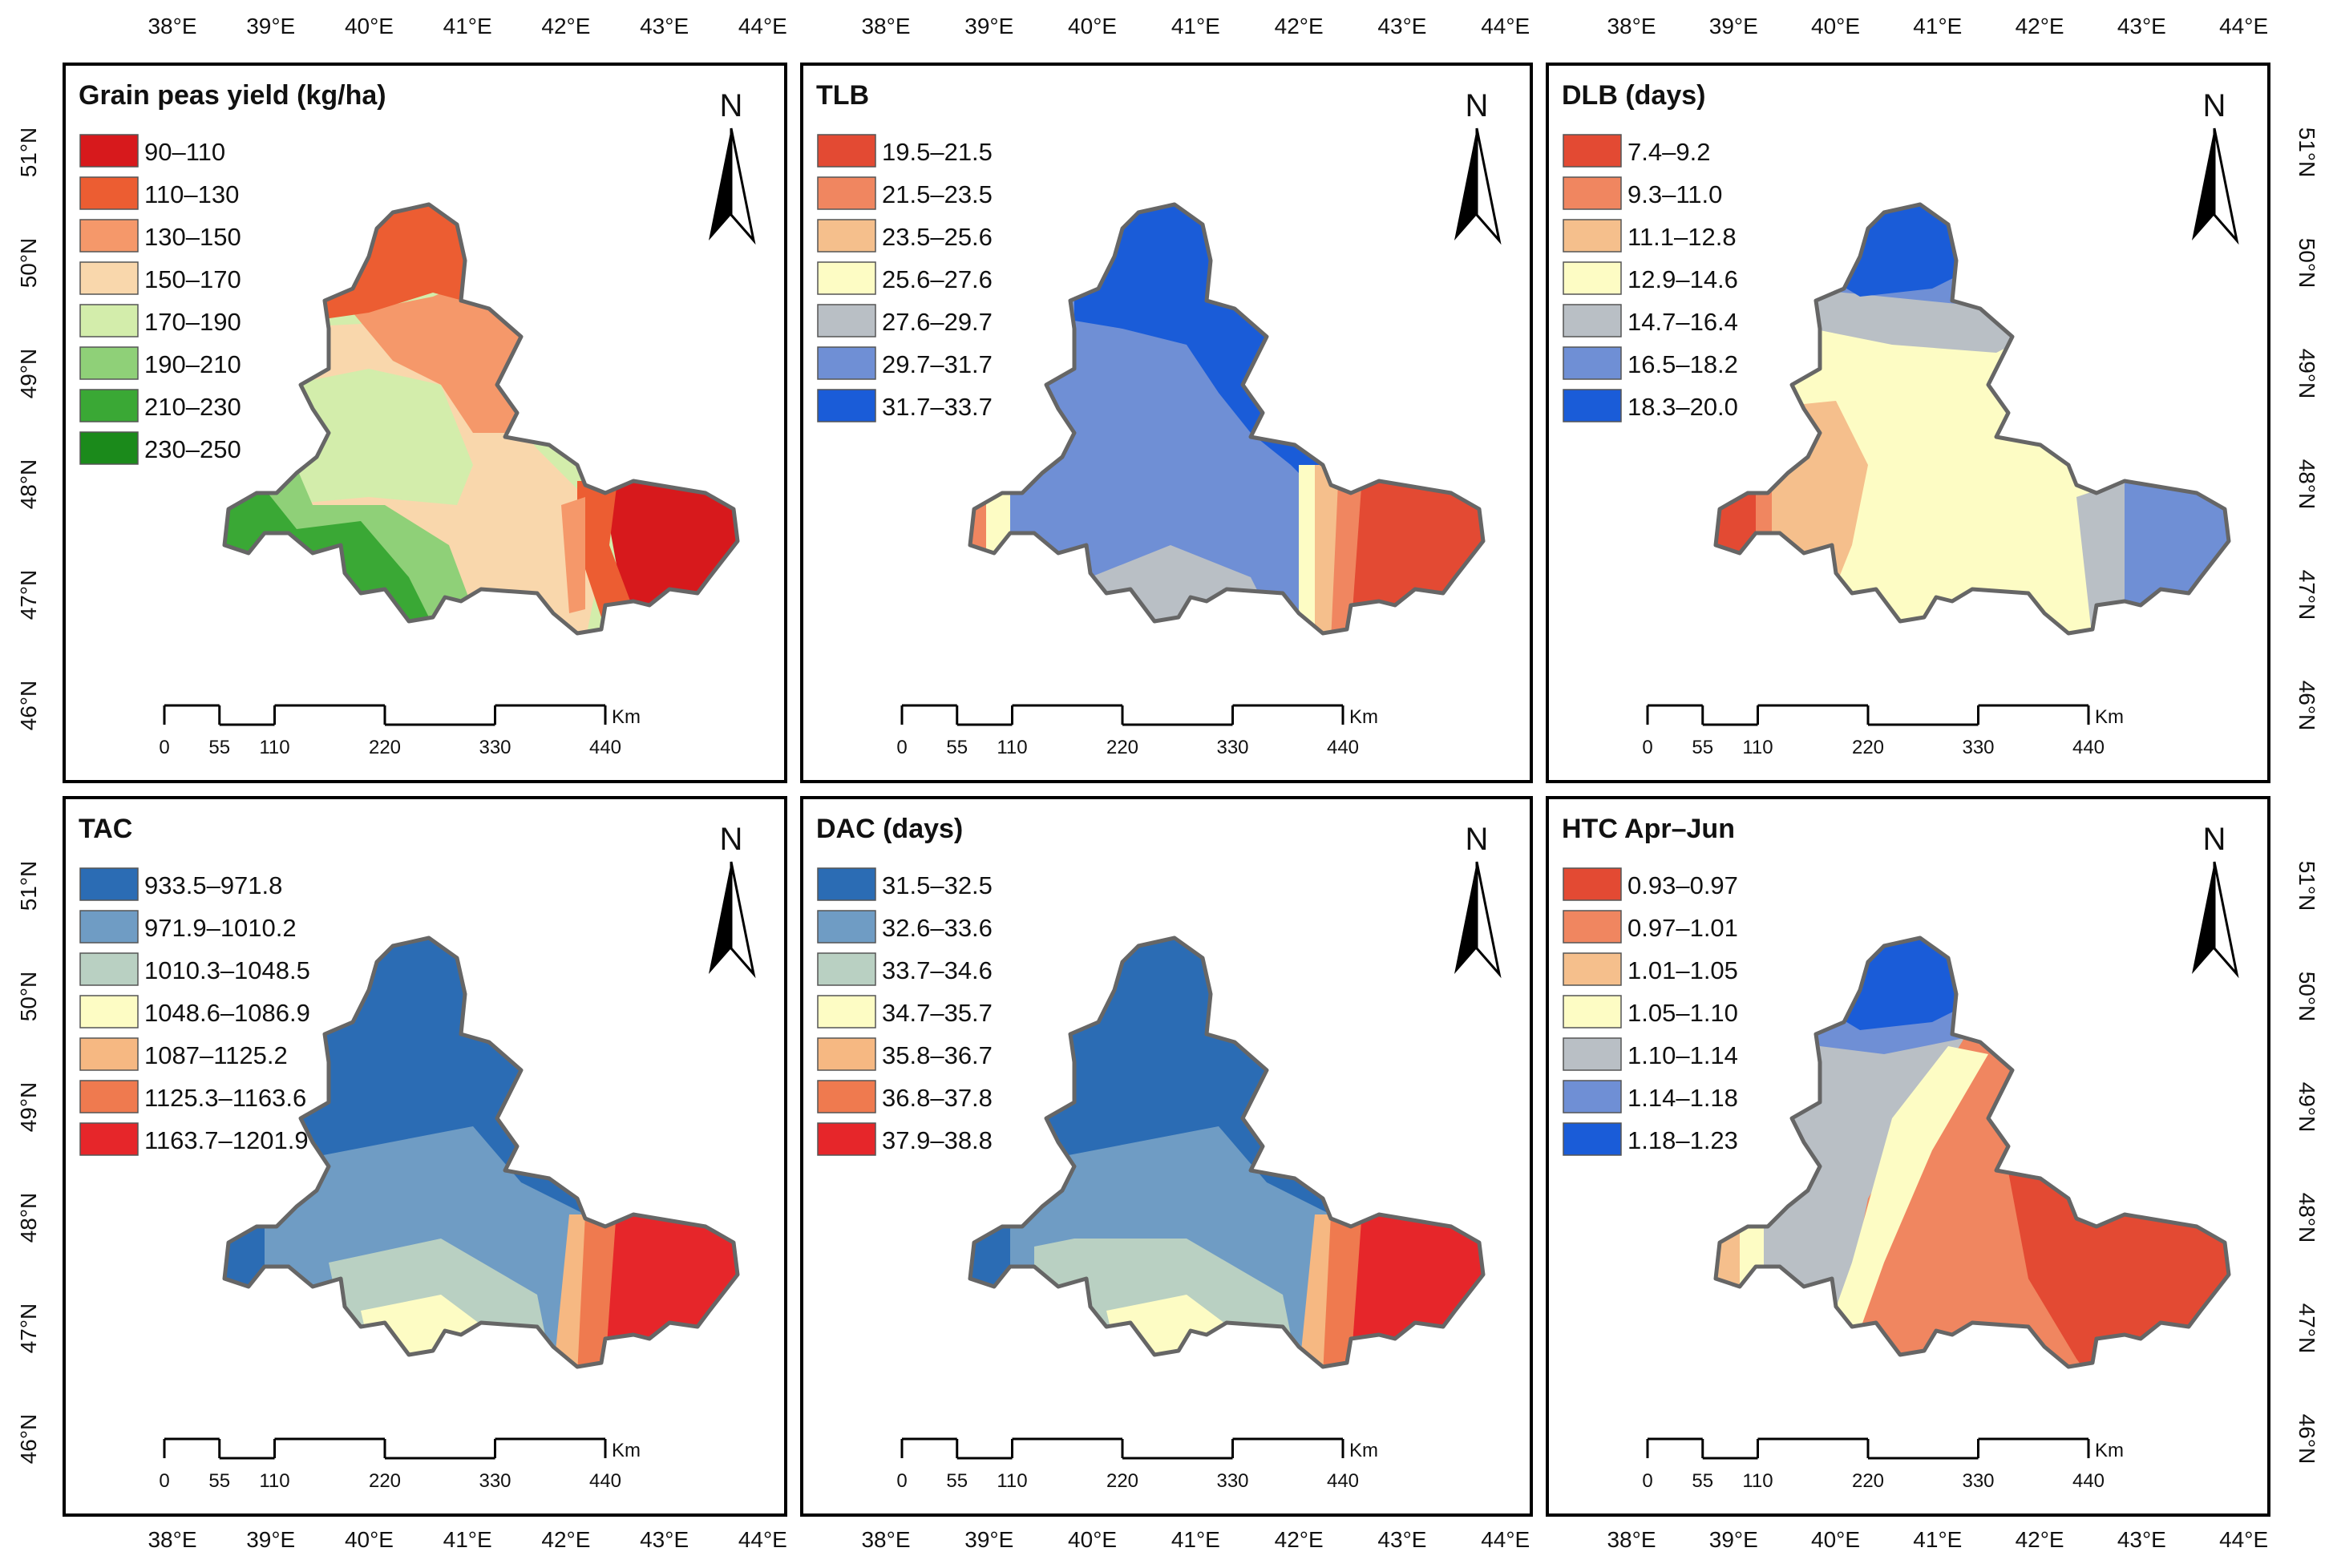 The width and height of the screenshot is (2329, 1568). I want to click on legend-label: 36.8–37.8, so click(937, 1098).